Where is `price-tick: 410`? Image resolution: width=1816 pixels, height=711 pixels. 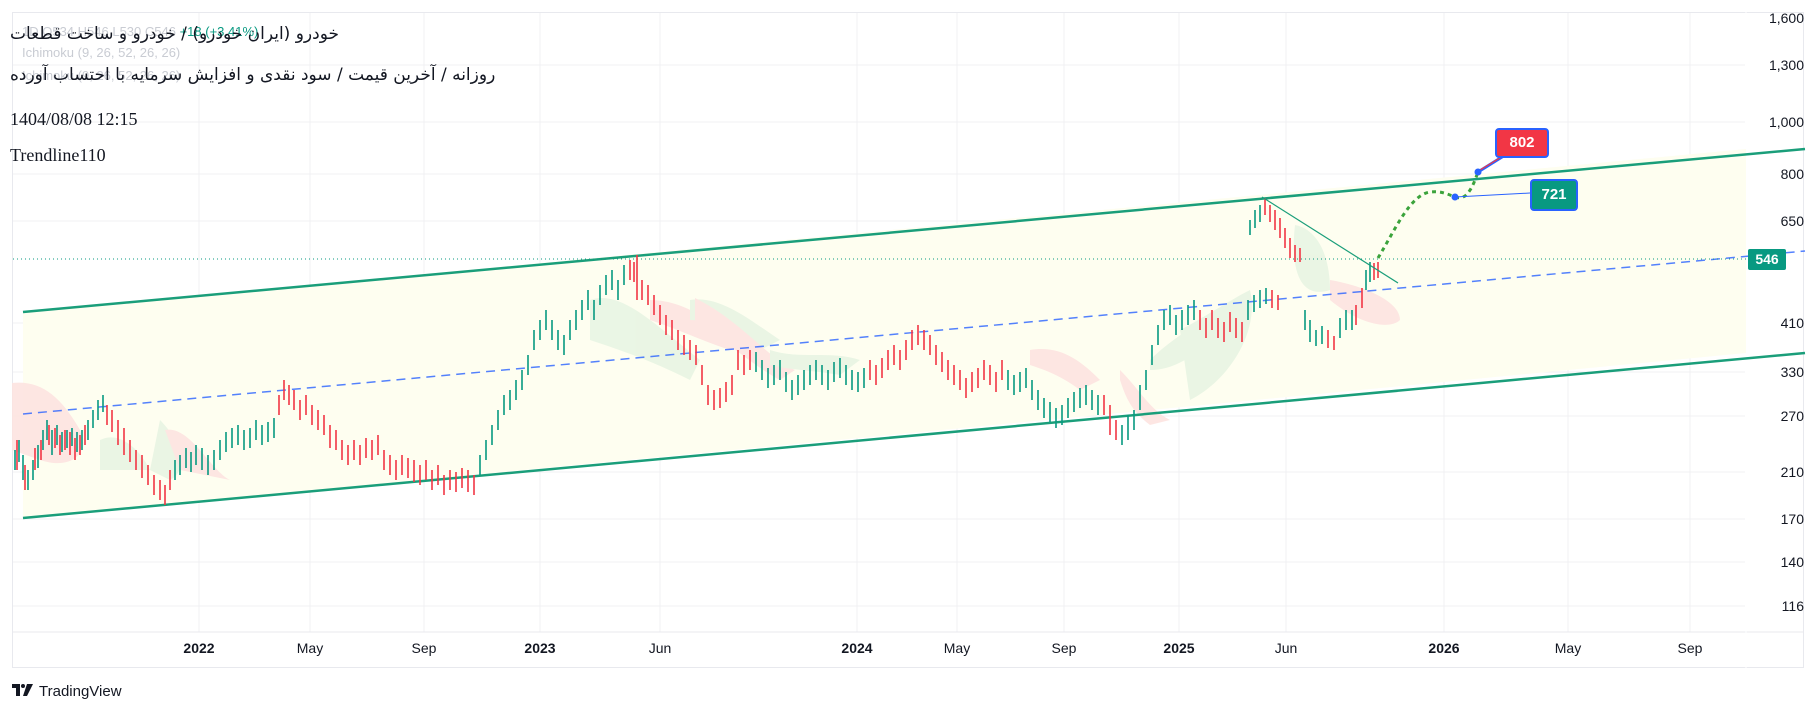 price-tick: 410 is located at coordinates (1792, 323).